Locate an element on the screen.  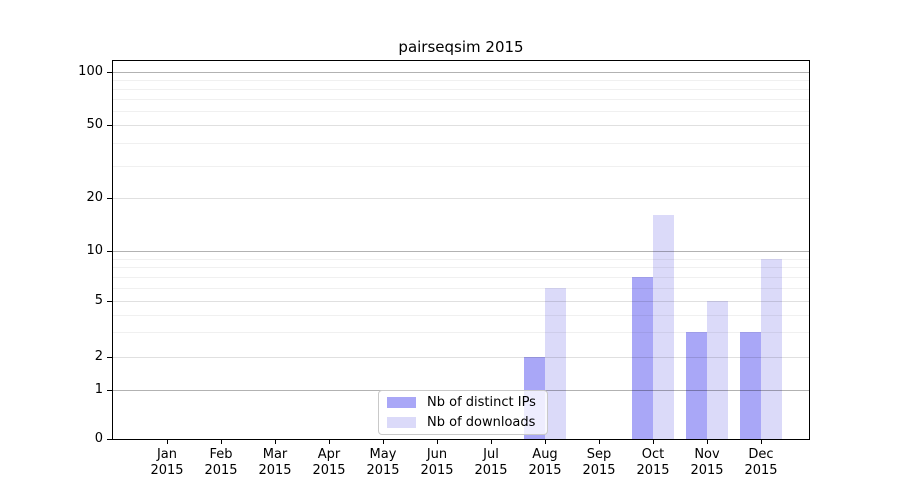
x-tick-mark-dec is located at coordinates (761, 441).